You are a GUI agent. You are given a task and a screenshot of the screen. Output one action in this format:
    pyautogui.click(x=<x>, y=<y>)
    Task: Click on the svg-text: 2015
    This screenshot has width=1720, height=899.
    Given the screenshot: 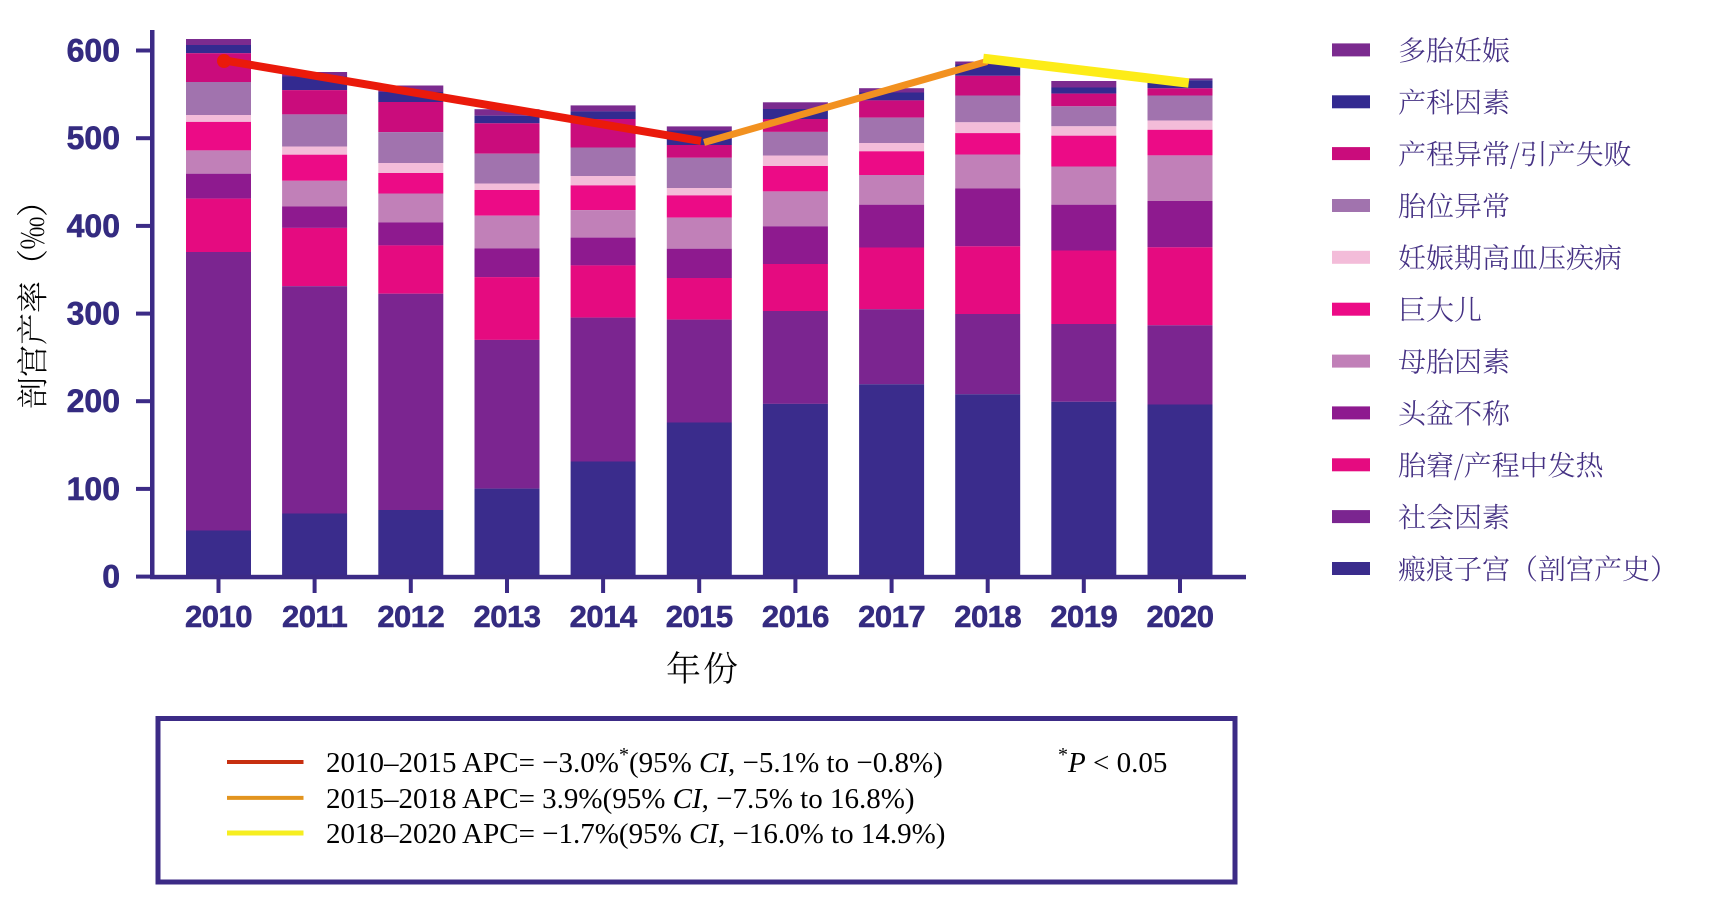 What is the action you would take?
    pyautogui.click(x=699, y=616)
    